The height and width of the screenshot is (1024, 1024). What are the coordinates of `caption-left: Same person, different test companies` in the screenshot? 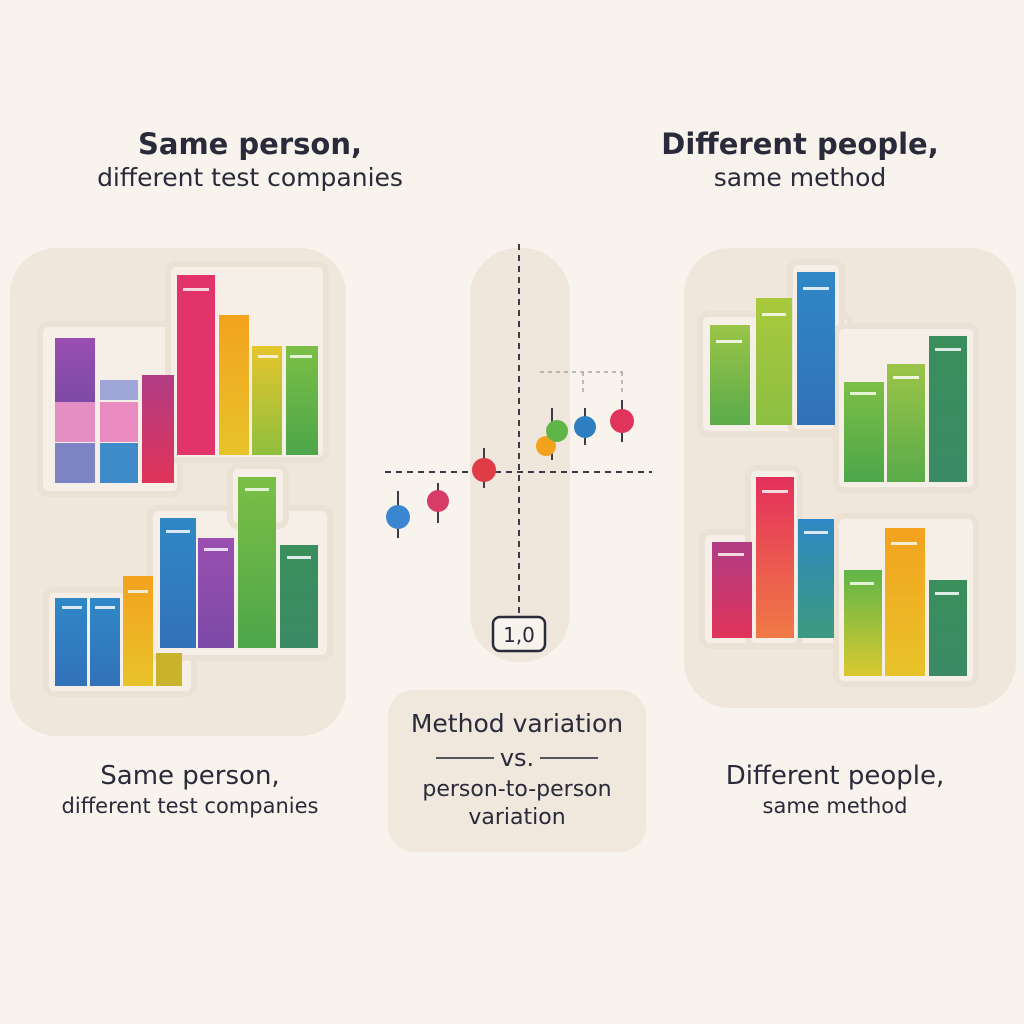 It's located at (190, 789).